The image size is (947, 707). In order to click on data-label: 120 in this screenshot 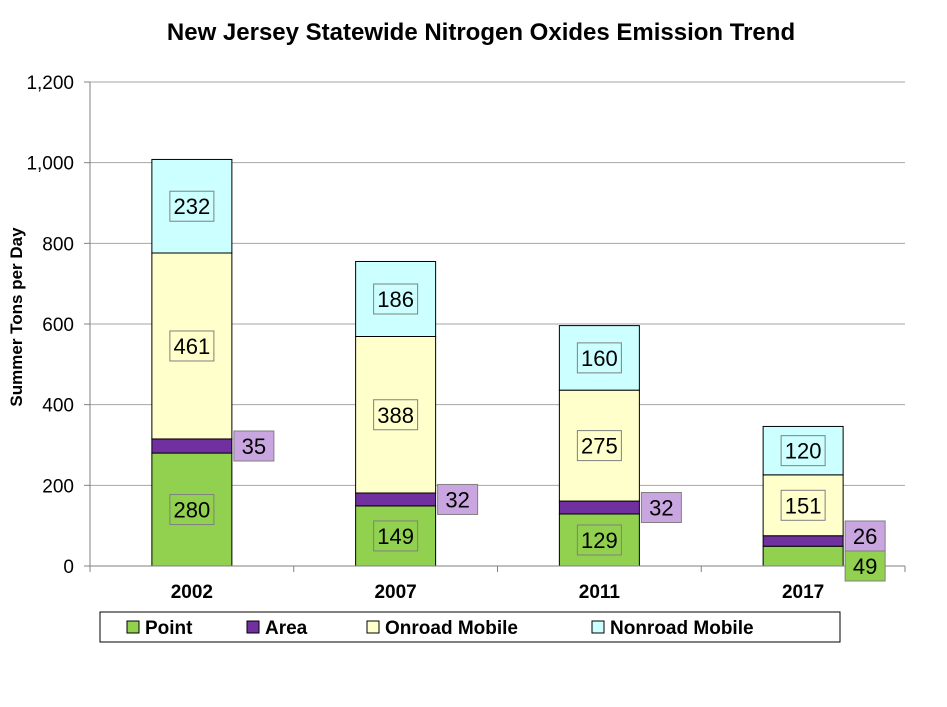, I will do `click(803, 451)`.